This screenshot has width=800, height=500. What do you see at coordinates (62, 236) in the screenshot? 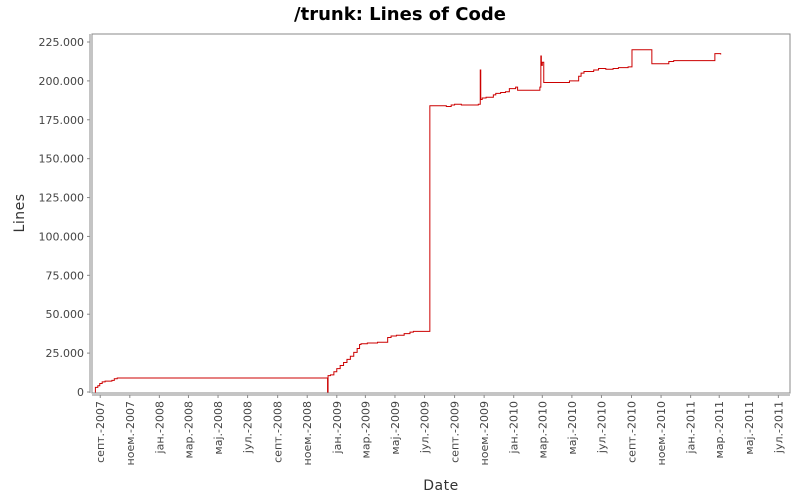
I see `y-tick-label: 100.000` at bounding box center [62, 236].